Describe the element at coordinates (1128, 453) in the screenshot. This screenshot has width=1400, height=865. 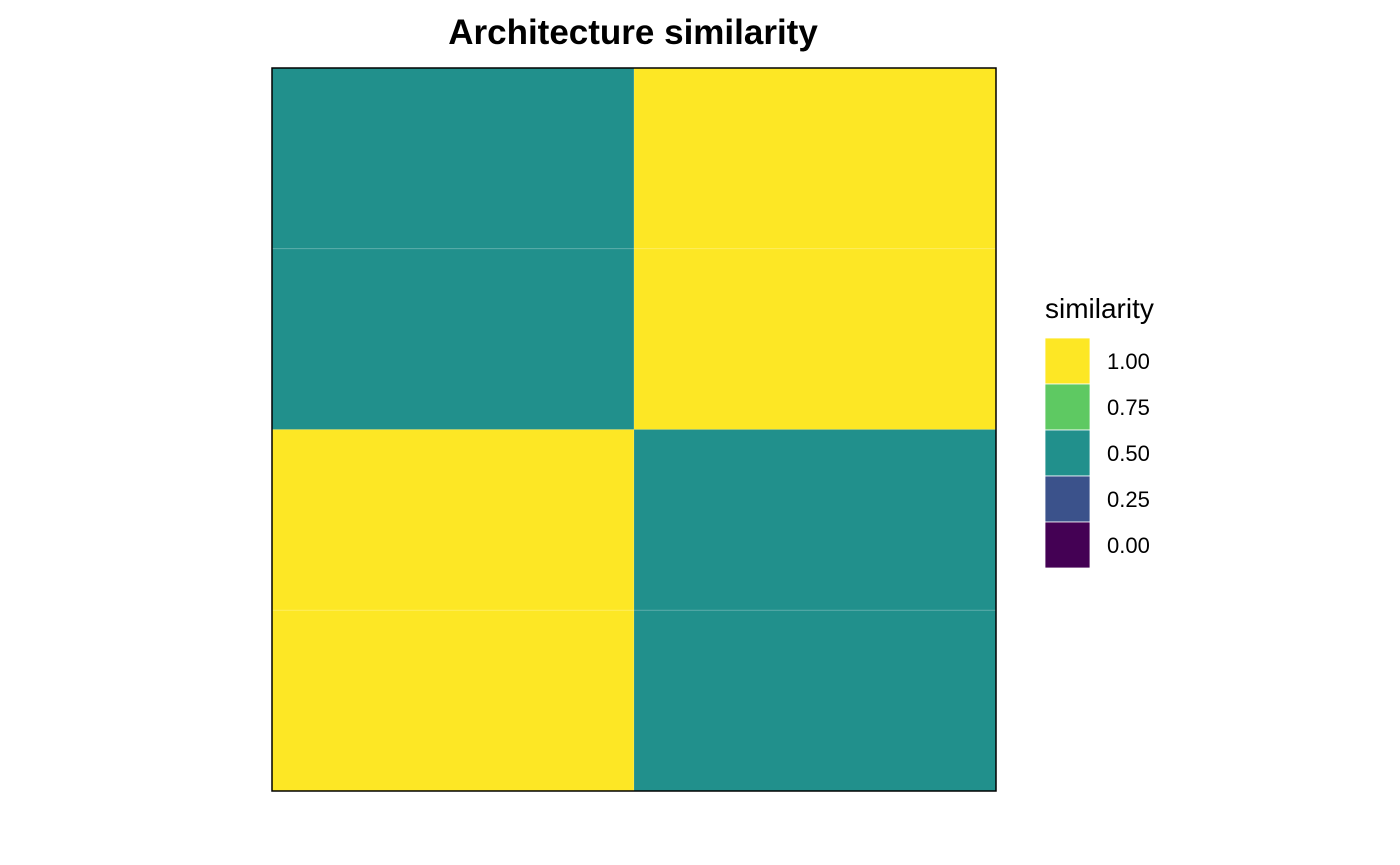
I see `legend-label-0-50: 0.50` at that location.